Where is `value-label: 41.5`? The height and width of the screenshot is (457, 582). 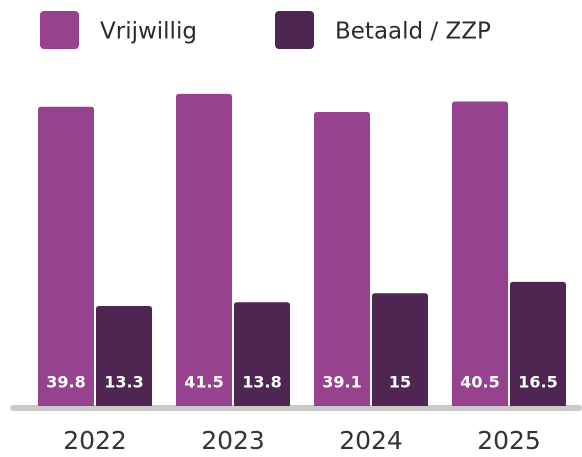 value-label: 41.5 is located at coordinates (203, 382).